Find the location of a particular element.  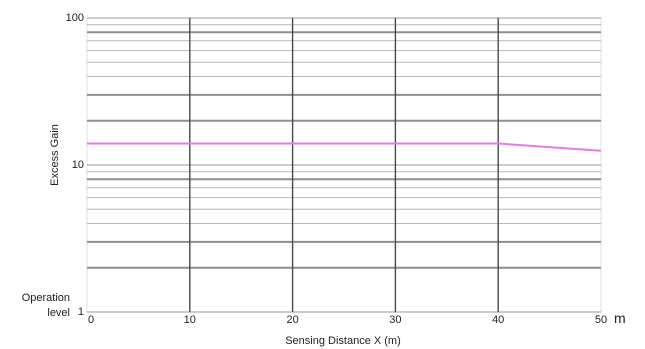

operation-level-line2: level is located at coordinates (58, 313).